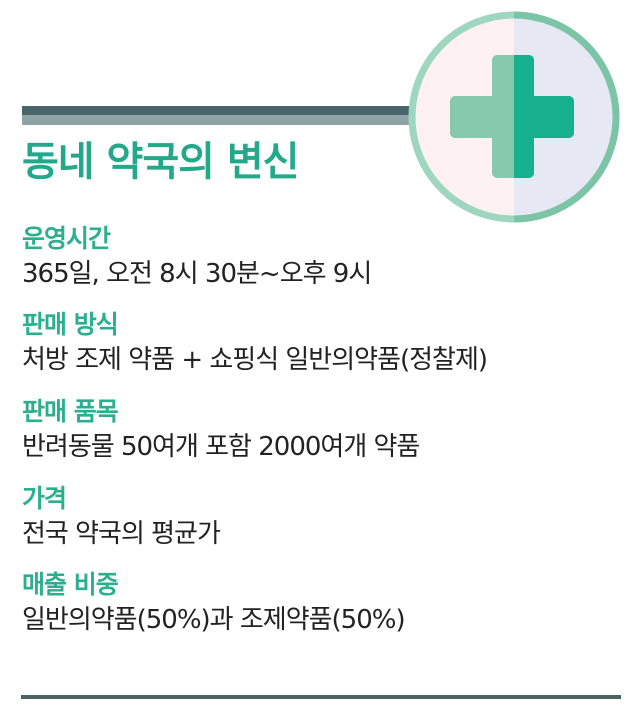 Image resolution: width=640 pixels, height=726 pixels. Describe the element at coordinates (221, 430) in the screenshot. I see `section-items: 판매 품목 반려동물 50여개 포함 2000여개 약품` at that location.